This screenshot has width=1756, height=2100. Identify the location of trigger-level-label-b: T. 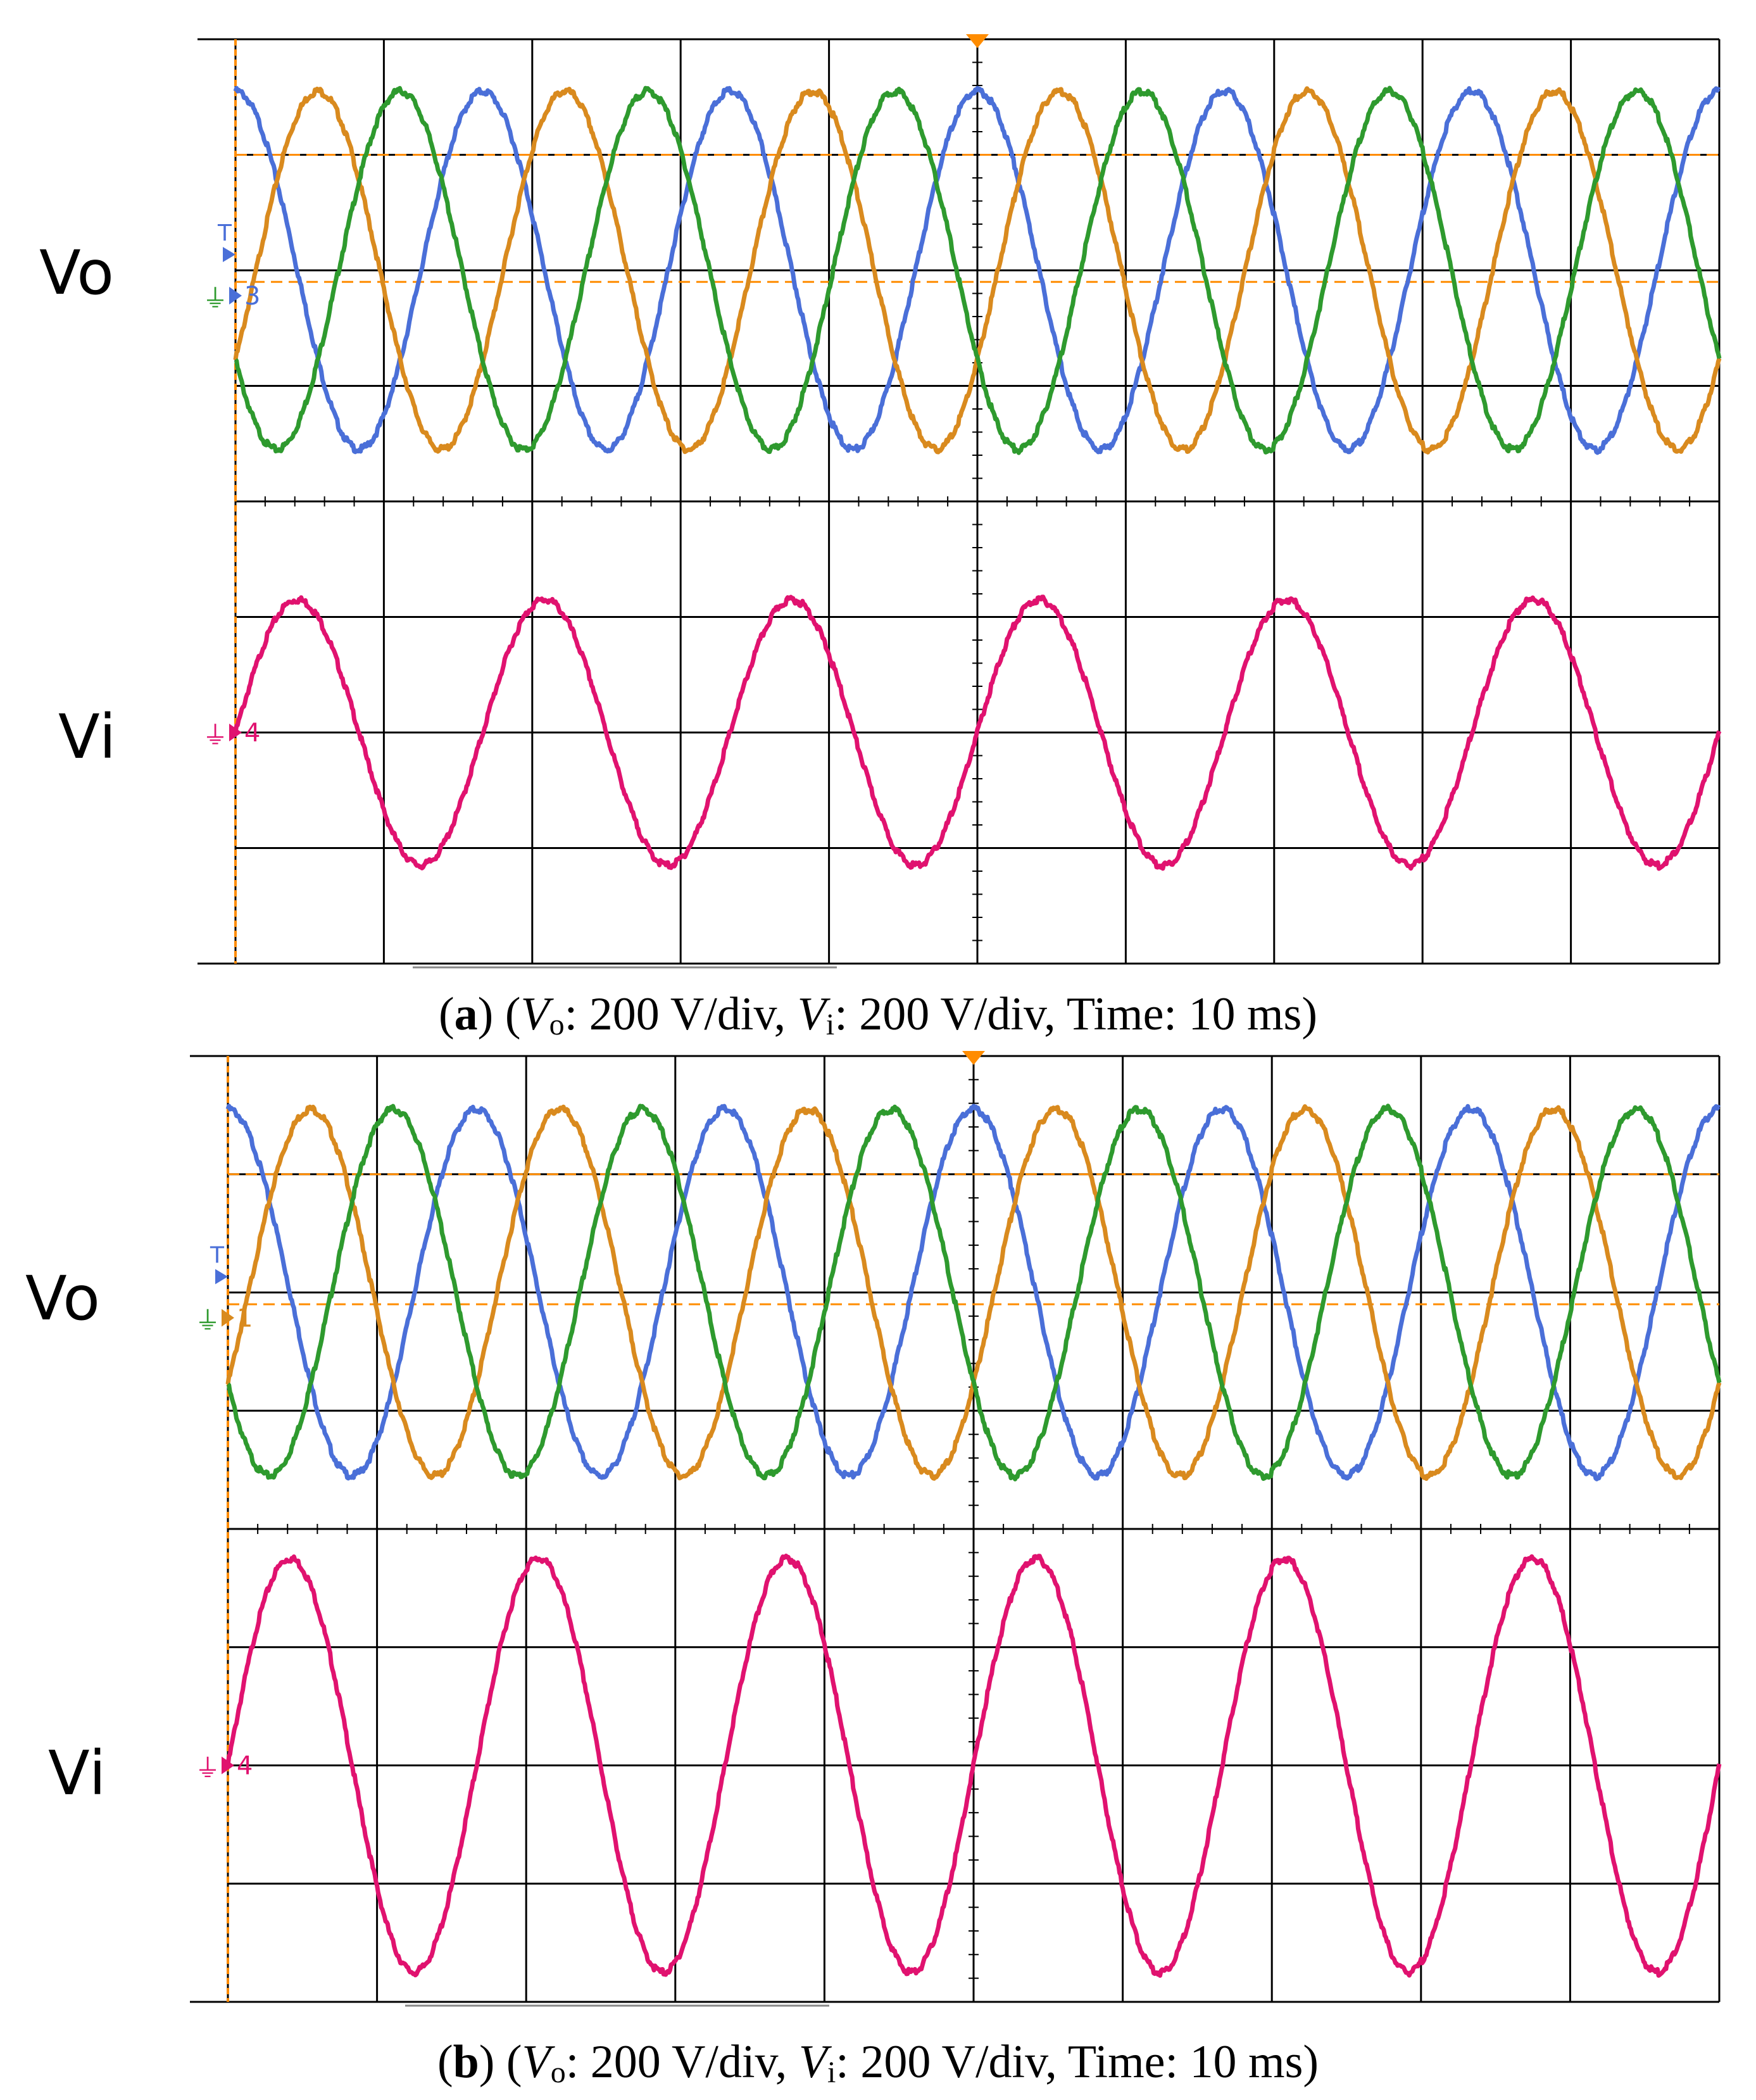
(217, 1256).